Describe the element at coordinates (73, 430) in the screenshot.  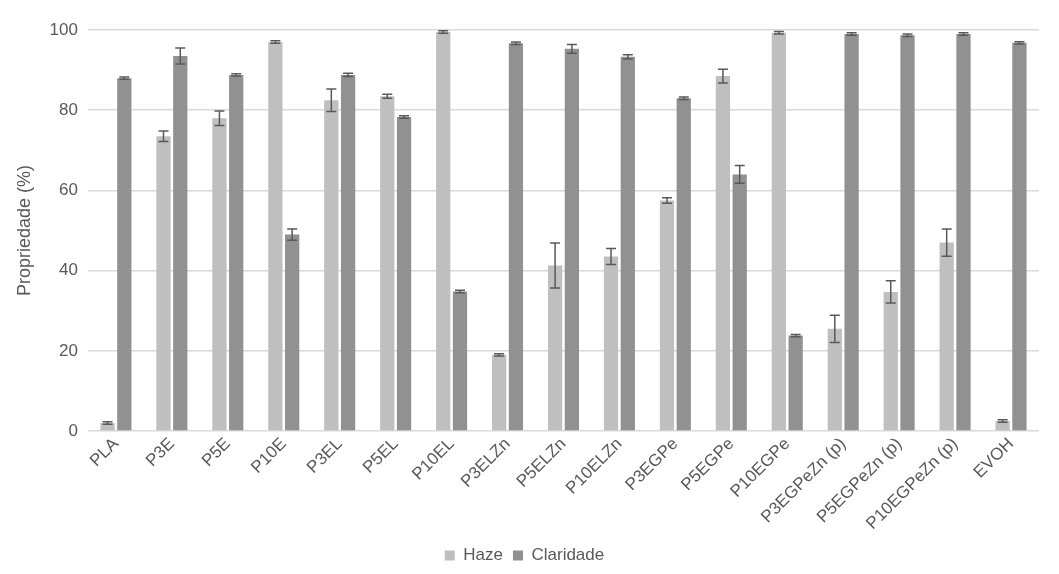
I see `y-tick-label: 0` at that location.